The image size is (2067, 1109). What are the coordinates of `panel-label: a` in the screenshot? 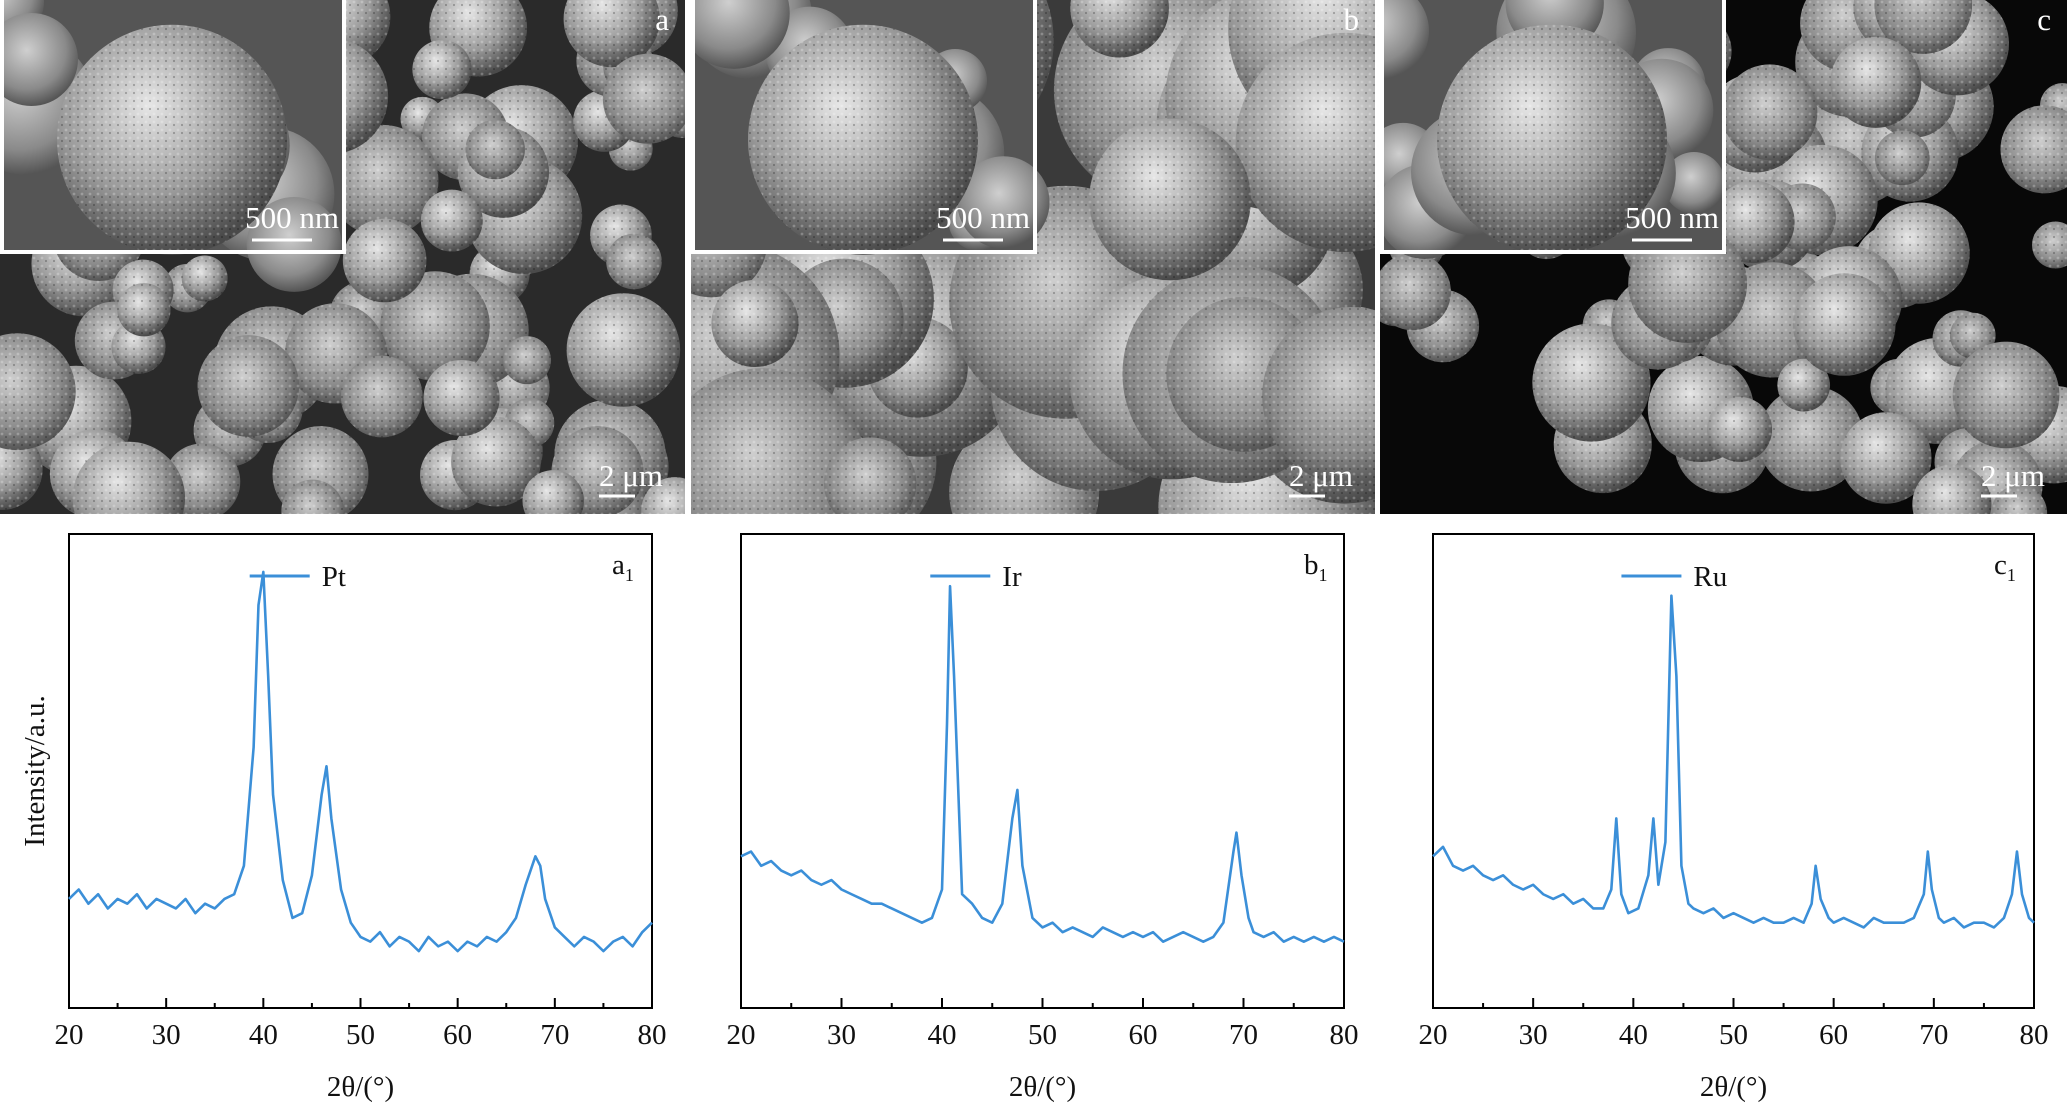 It's located at (662, 19).